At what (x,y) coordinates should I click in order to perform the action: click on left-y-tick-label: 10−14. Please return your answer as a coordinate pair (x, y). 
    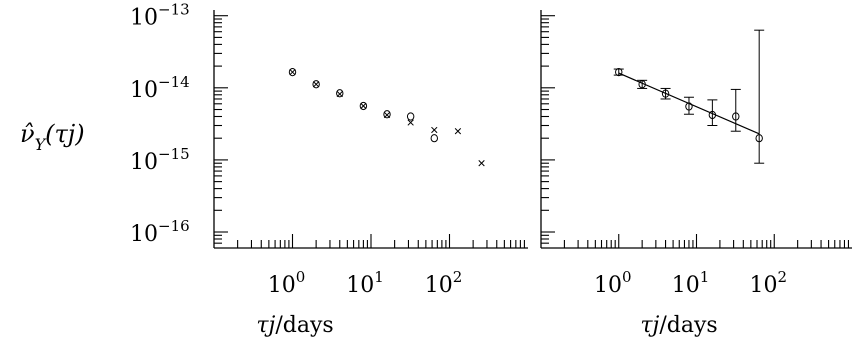
    Looking at the image, I should click on (160, 88).